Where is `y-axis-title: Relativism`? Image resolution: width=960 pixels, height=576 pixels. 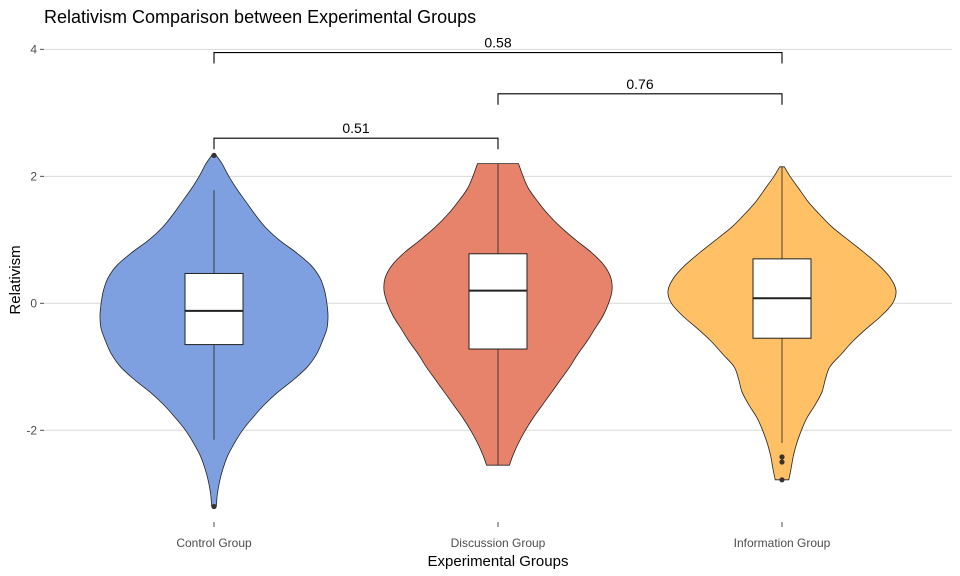
y-axis-title: Relativism is located at coordinates (15, 279).